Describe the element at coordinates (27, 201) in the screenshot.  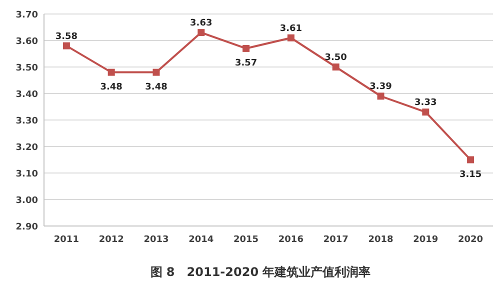
I see `y-tick-label: 3.00` at that location.